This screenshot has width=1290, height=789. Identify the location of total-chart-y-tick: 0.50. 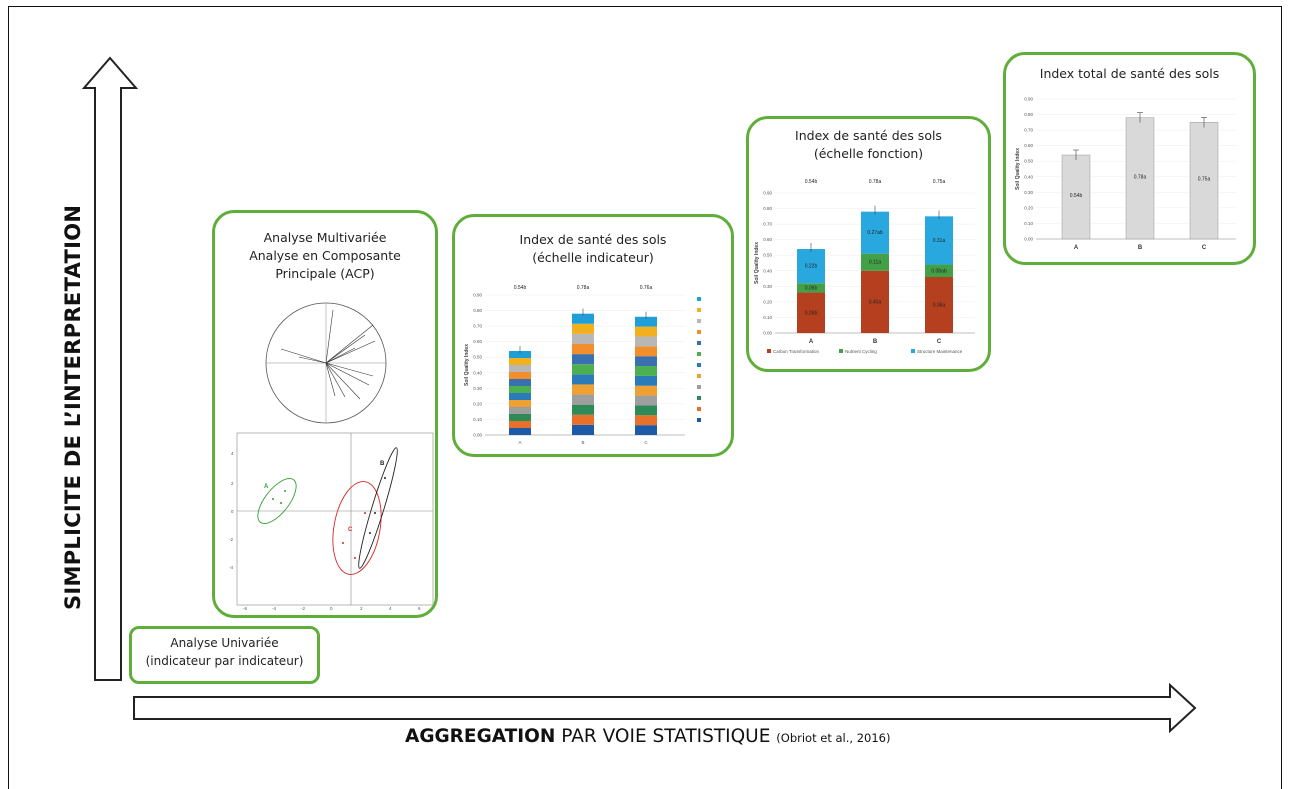
(1028, 161).